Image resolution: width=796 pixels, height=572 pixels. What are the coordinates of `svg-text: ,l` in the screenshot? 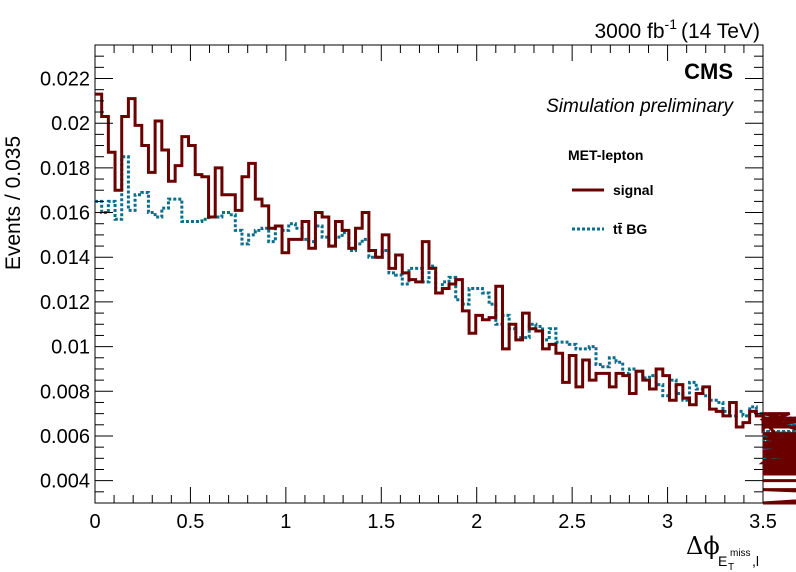 It's located at (755, 561).